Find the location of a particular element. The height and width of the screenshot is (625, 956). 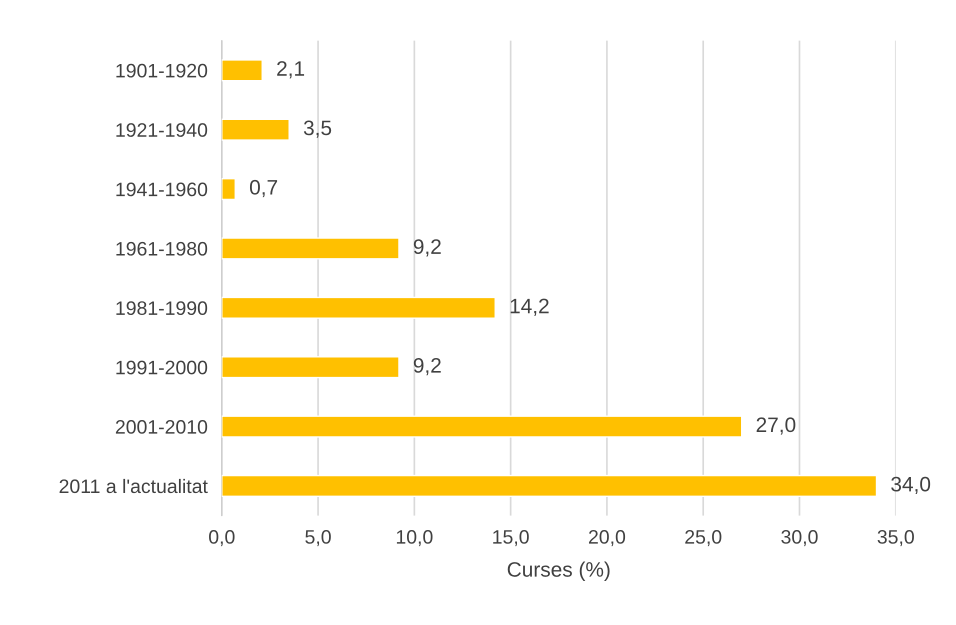

x-tick-label: 15,0 is located at coordinates (511, 538).